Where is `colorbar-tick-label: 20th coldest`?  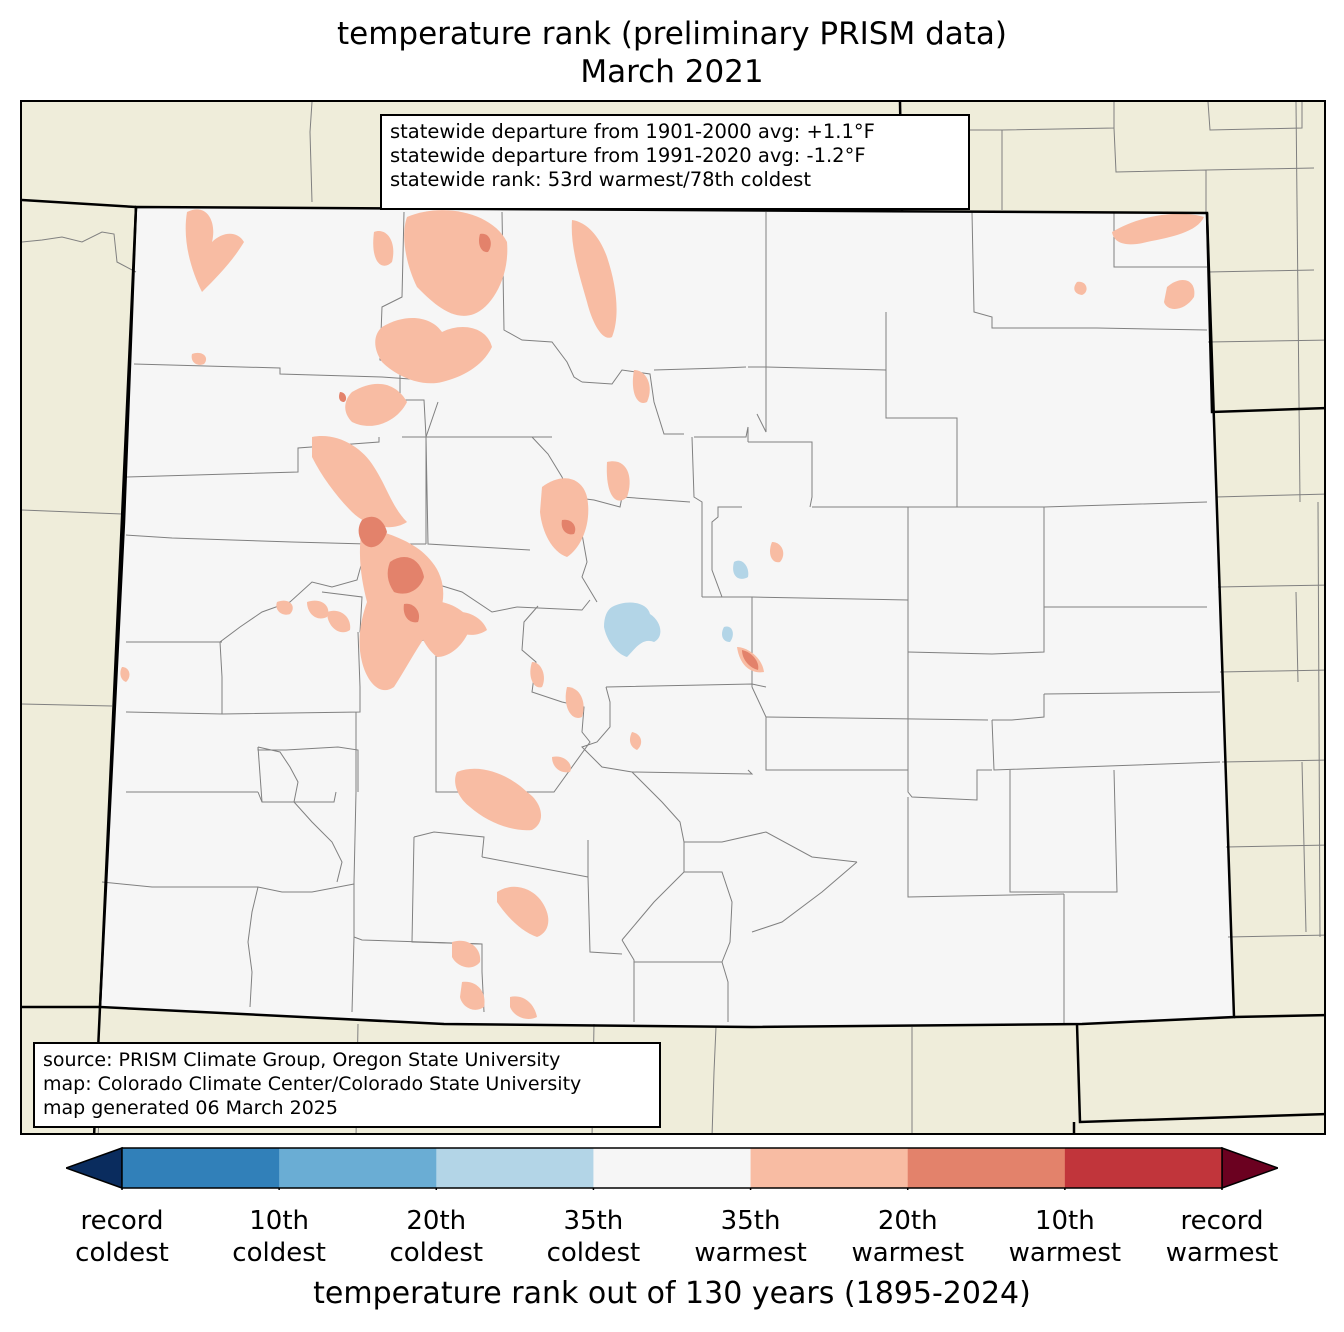 colorbar-tick-label: 20th coldest is located at coordinates (436, 1237).